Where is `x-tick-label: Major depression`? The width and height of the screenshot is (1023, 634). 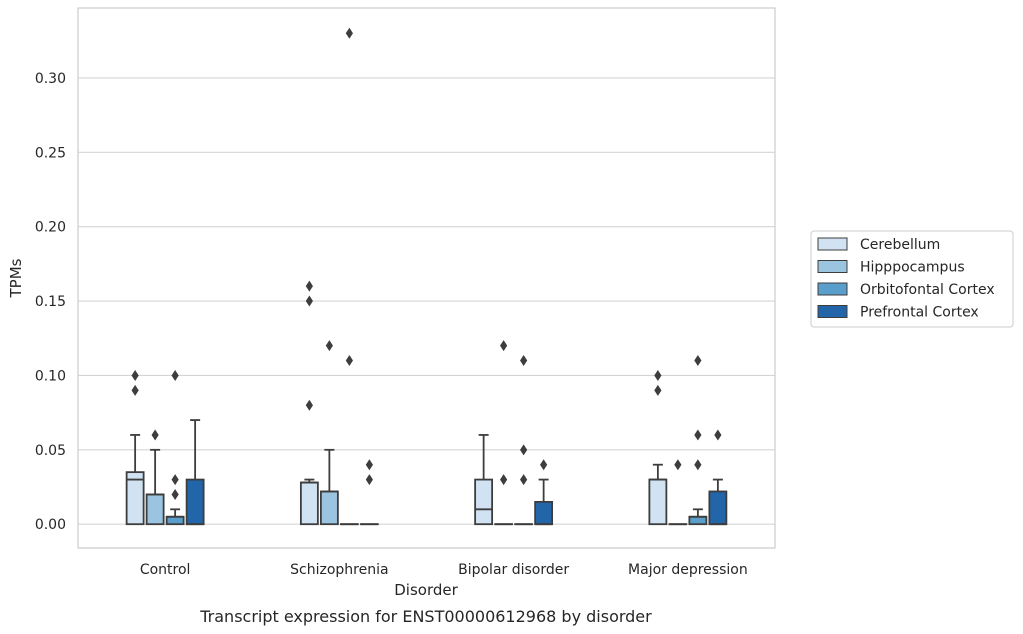 x-tick-label: Major depression is located at coordinates (688, 570).